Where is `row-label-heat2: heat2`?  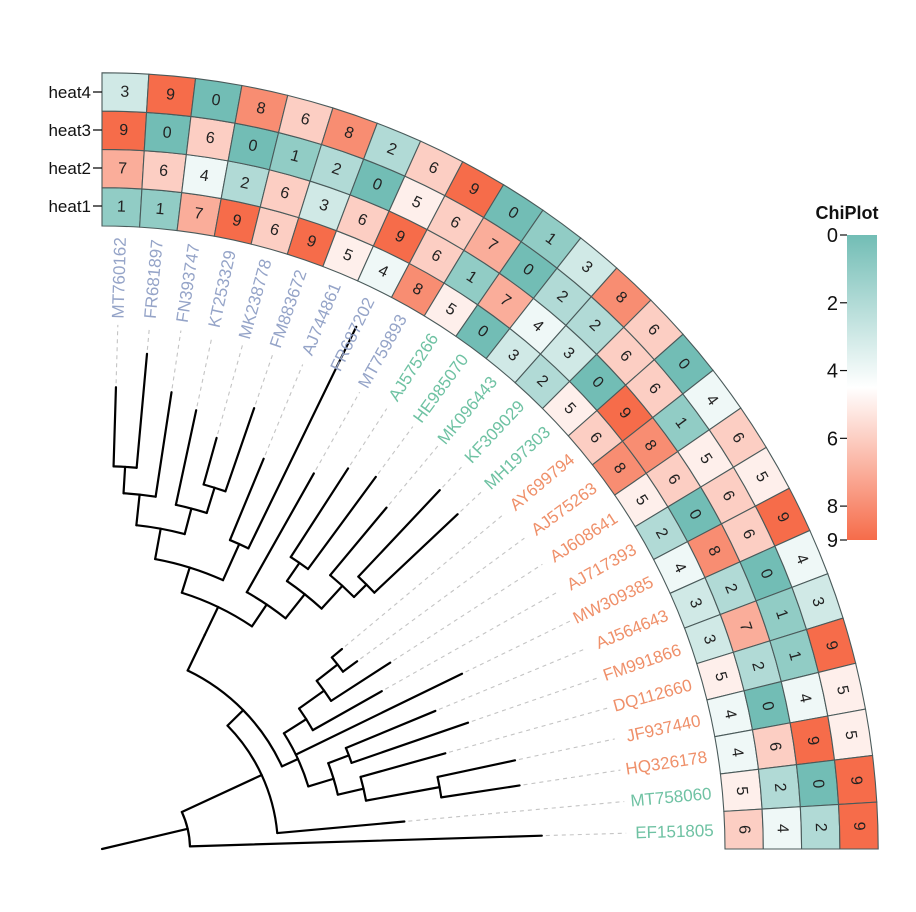
row-label-heat2: heat2 is located at coordinates (75, 168).